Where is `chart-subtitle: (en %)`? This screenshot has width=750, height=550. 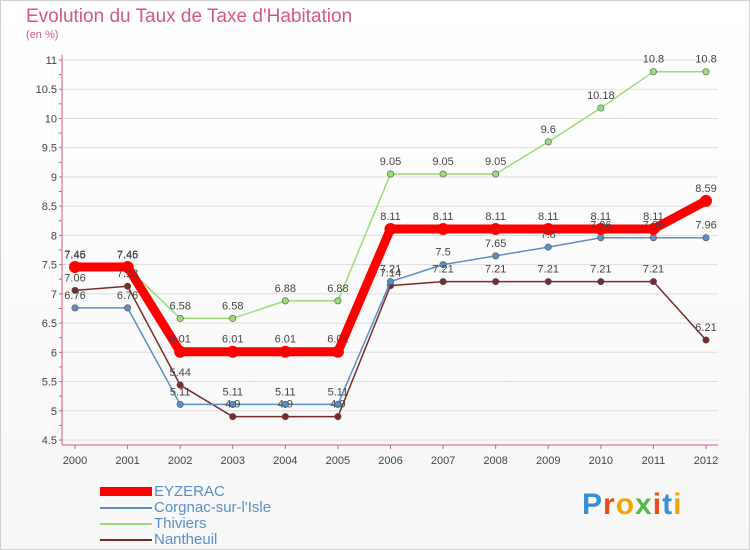 chart-subtitle: (en %) is located at coordinates (42, 35).